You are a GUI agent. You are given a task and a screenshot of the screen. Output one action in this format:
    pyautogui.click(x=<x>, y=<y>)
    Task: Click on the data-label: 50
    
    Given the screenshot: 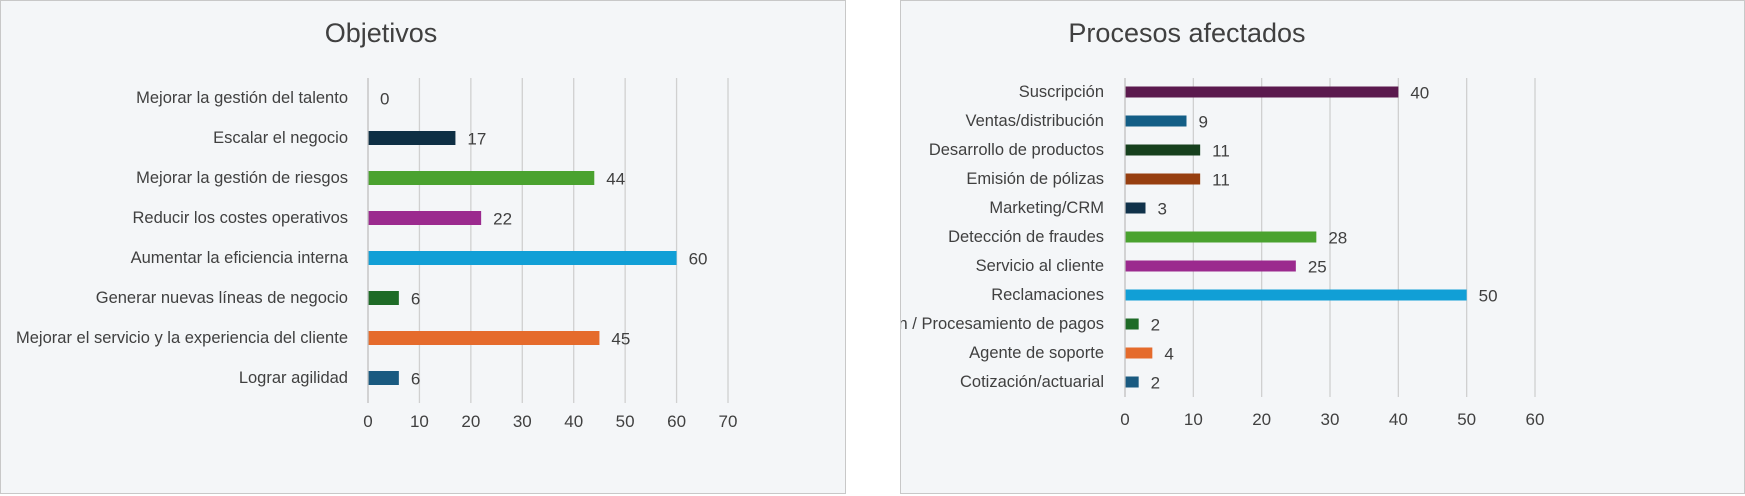 What is the action you would take?
    pyautogui.click(x=1488, y=296)
    